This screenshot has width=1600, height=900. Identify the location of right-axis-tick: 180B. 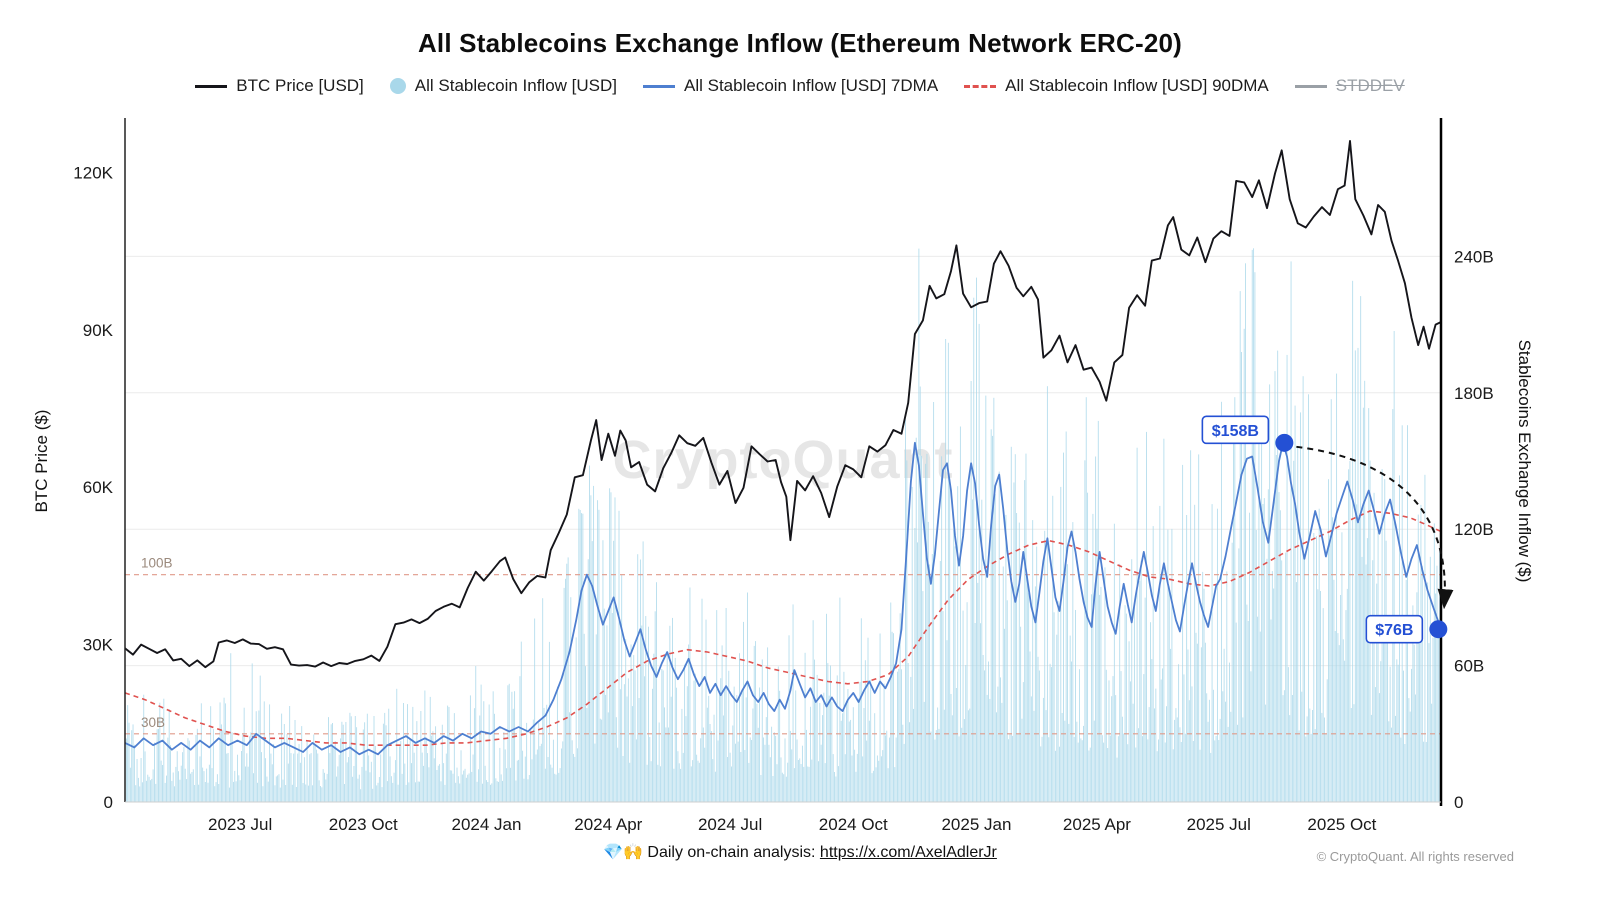
(1474, 393).